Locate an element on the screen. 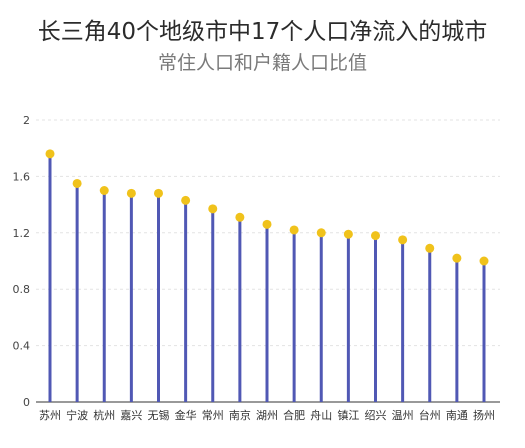 This screenshot has width=525, height=448. y-tick-label: 0.8 is located at coordinates (22, 289).